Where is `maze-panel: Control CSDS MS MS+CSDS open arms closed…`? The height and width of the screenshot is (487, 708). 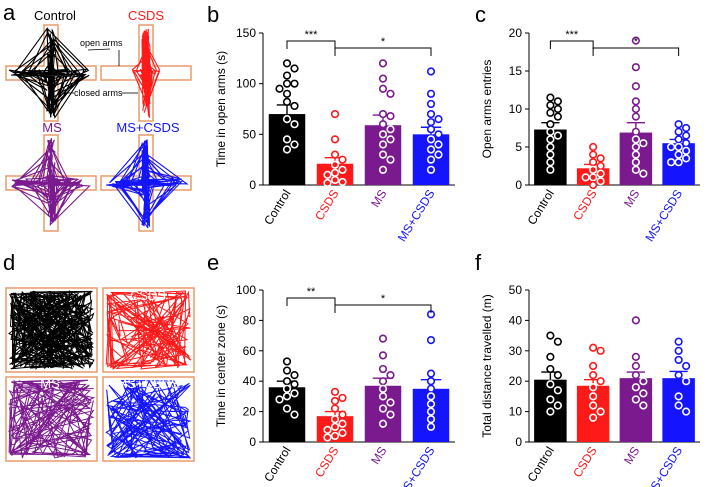
maze-panel: Control CSDS MS MS+CSDS open arms closed… is located at coordinates (98, 120).